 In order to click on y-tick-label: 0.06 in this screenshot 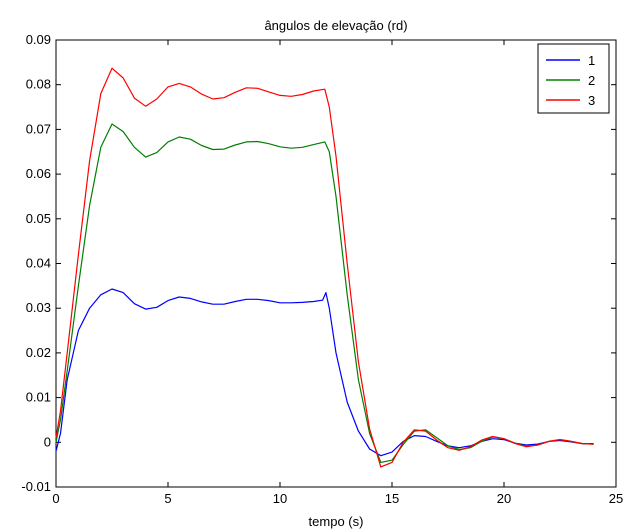, I will do `click(38, 173)`.